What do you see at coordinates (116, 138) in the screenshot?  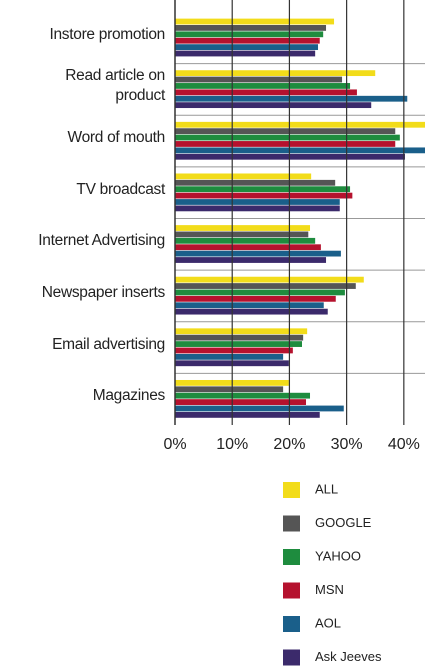 I see `y-tick-label: Word of mouth` at bounding box center [116, 138].